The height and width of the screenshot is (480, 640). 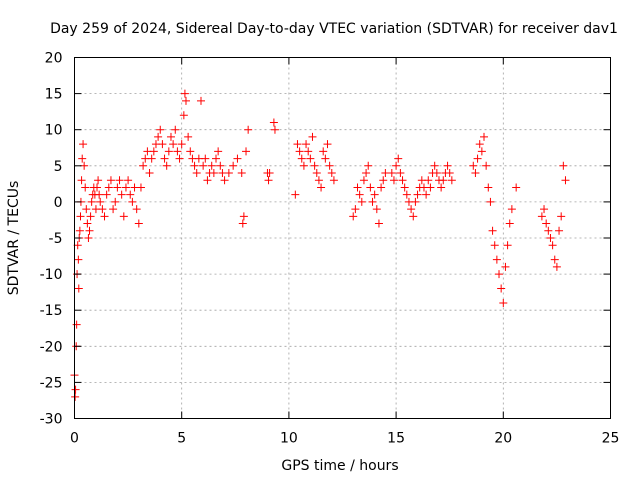 What do you see at coordinates (56, 239) in the screenshot?
I see `y-tick-label: -5` at bounding box center [56, 239].